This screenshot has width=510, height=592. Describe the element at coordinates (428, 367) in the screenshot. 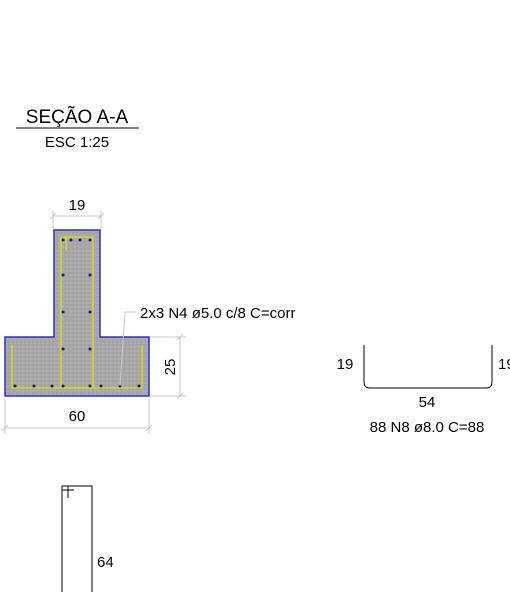

I see `bar-n8-shape` at that location.